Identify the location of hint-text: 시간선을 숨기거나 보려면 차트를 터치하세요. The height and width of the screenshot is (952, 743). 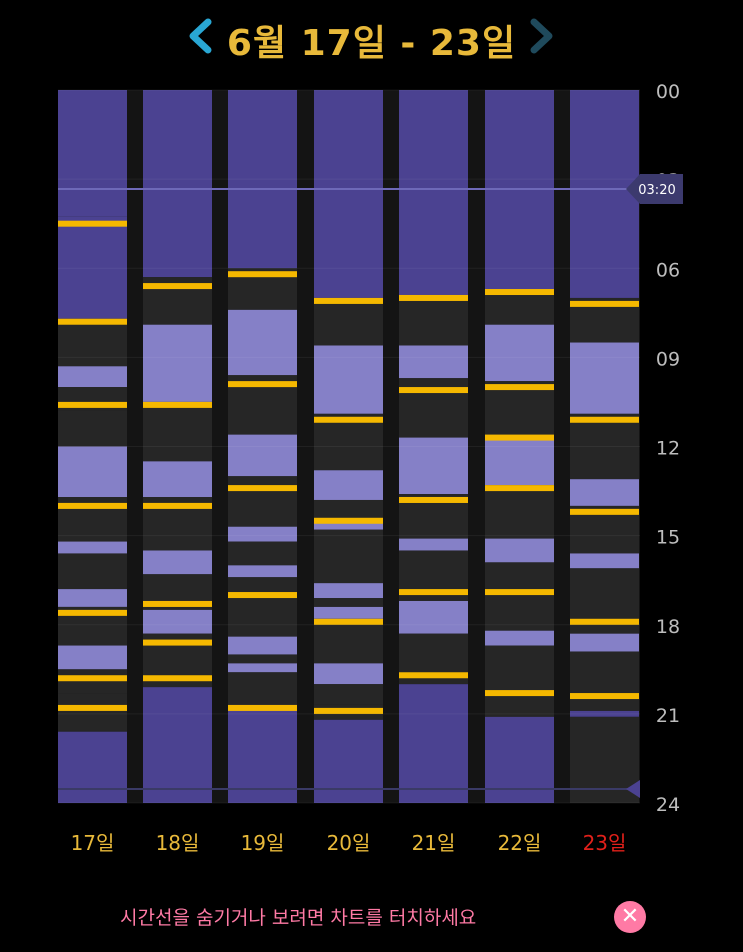
(298, 918).